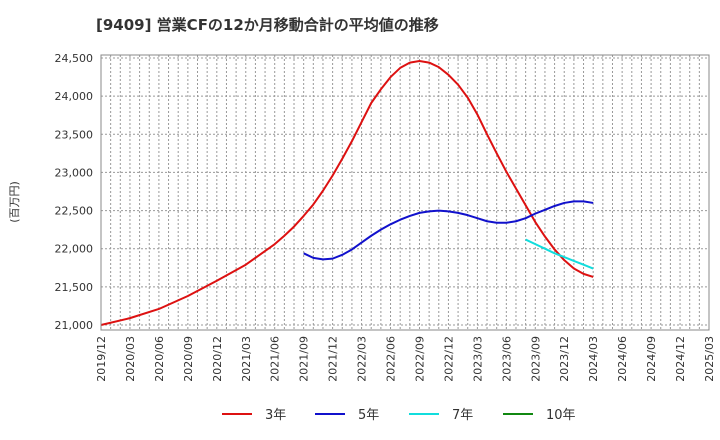 This screenshot has width=720, height=440. I want to click on y-tick-label: 21,000, so click(74, 325).